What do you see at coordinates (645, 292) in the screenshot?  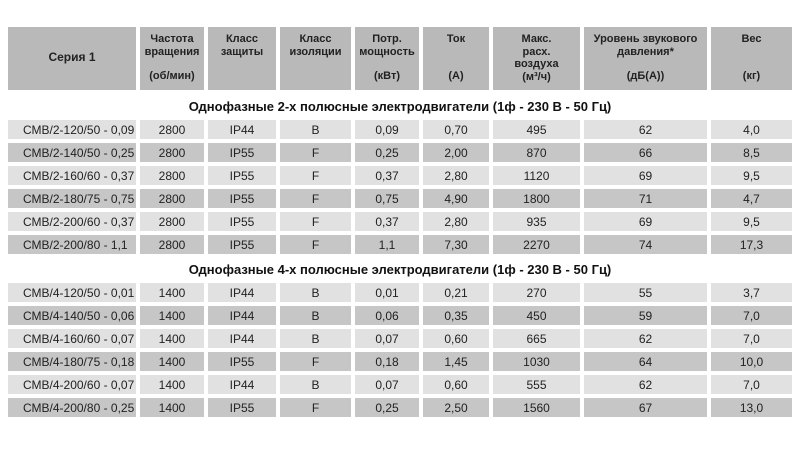 I see `cell-value: 55` at bounding box center [645, 292].